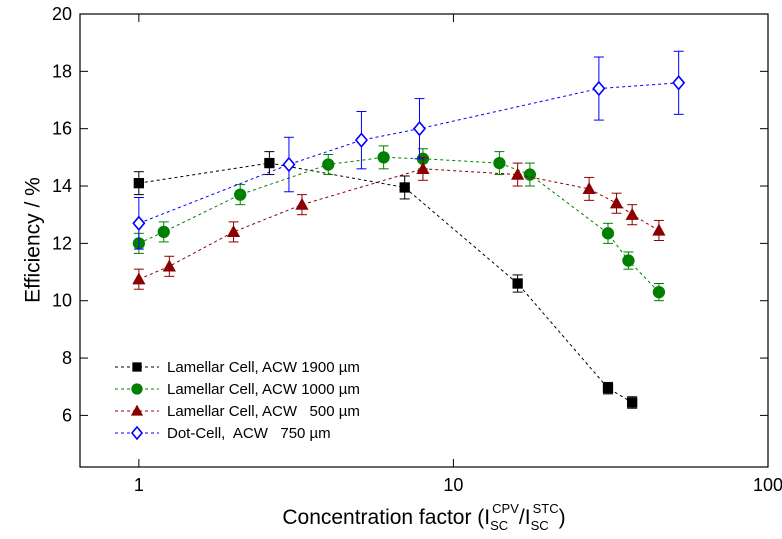 The image size is (782, 539). Describe the element at coordinates (67, 415) in the screenshot. I see `y-tick-label: 6` at that location.